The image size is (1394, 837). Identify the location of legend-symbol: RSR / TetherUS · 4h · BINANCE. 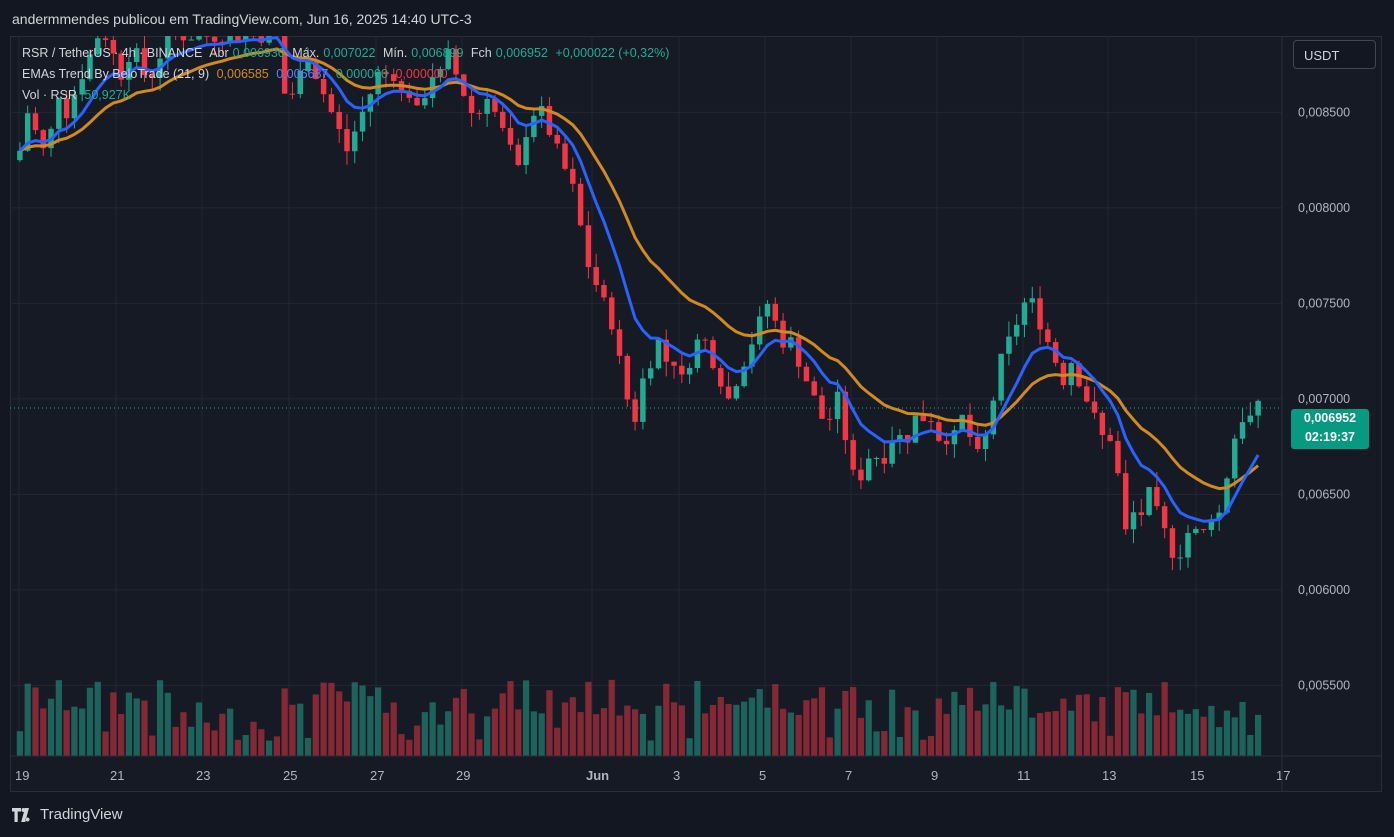
(112, 53).